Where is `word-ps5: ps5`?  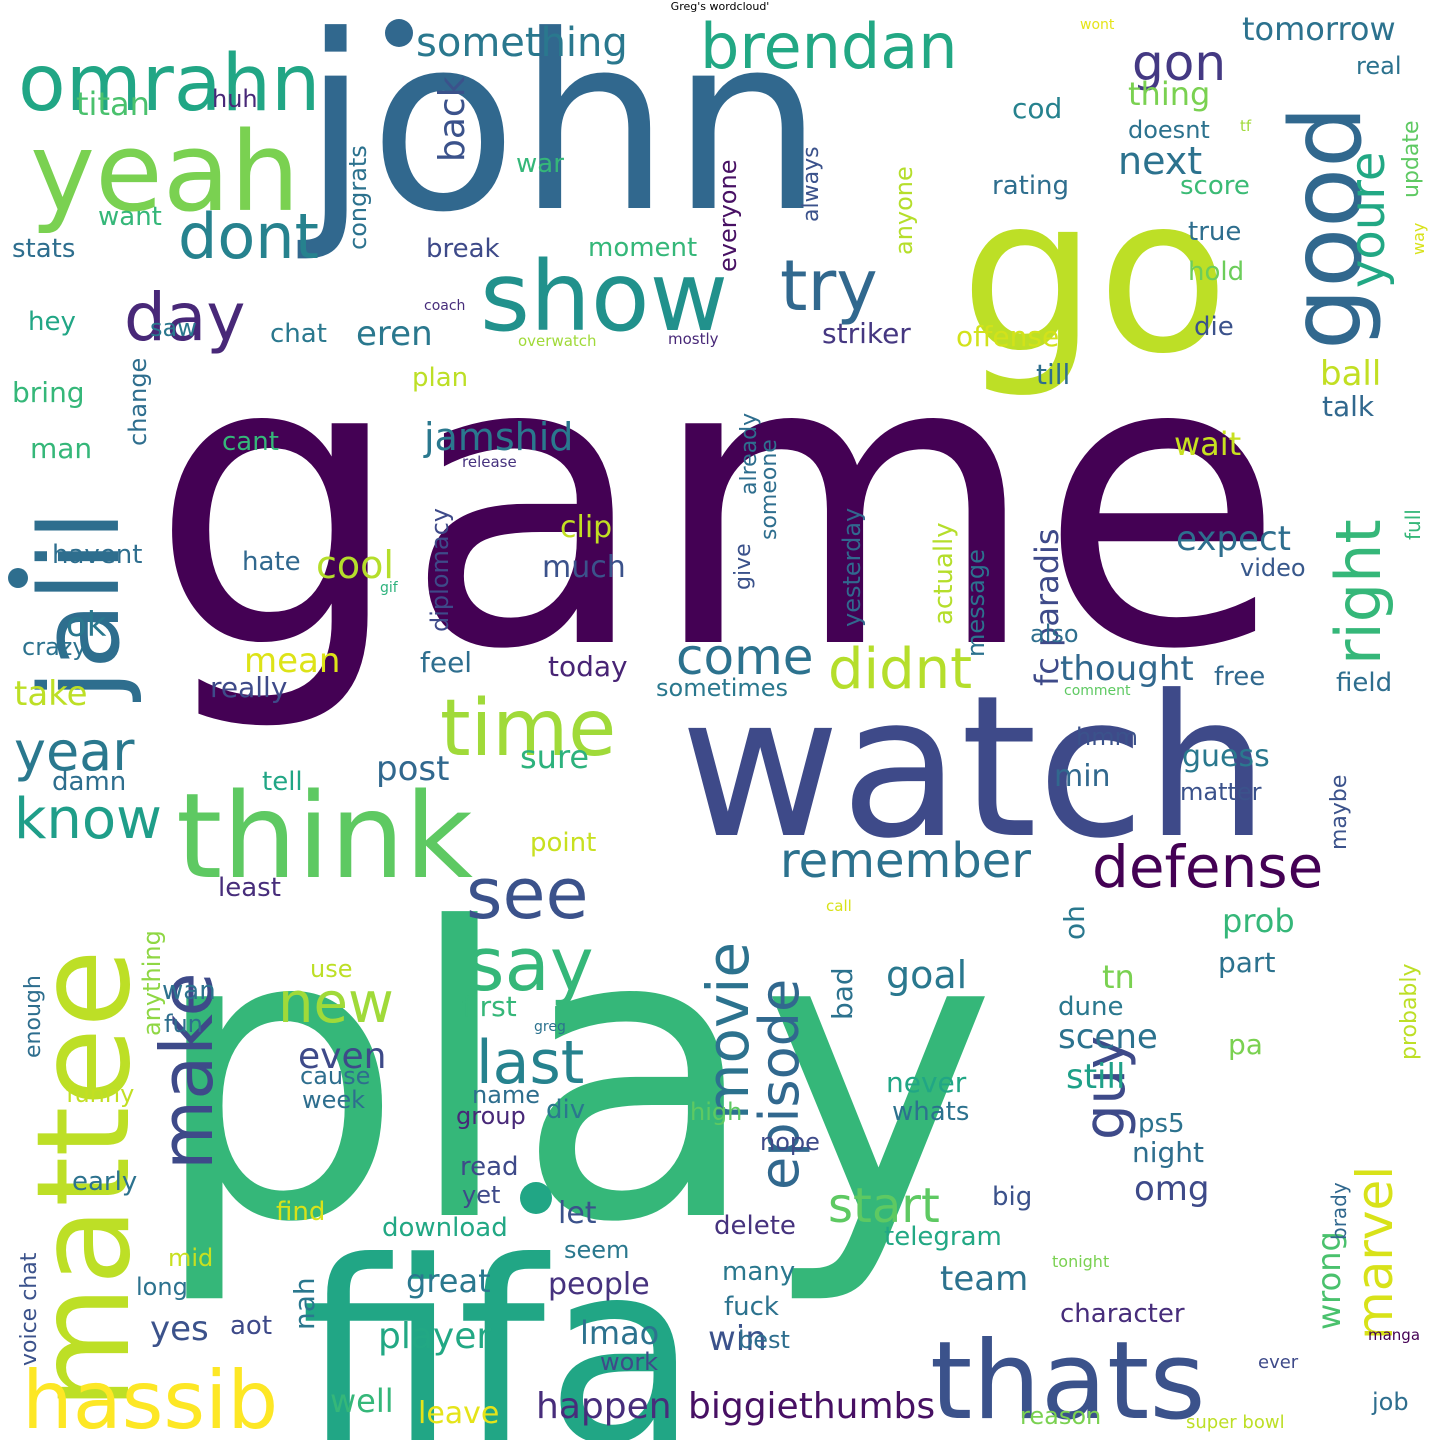 word-ps5: ps5 is located at coordinates (1161, 1124).